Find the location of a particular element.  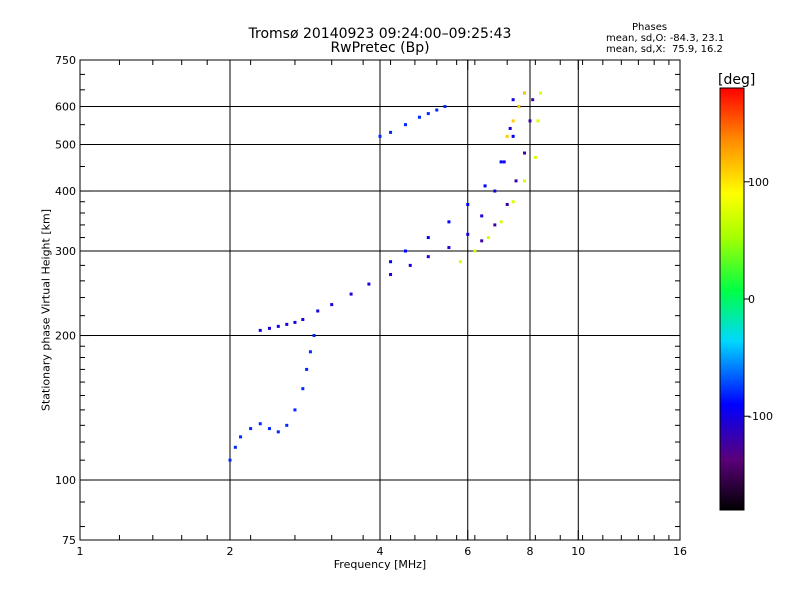

x-tick-label: 16 is located at coordinates (680, 551).